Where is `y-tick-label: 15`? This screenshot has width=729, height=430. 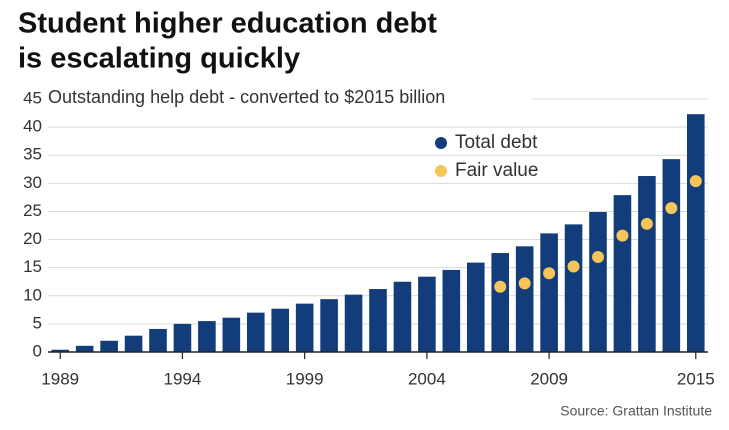
y-tick-label: 15 is located at coordinates (32, 266).